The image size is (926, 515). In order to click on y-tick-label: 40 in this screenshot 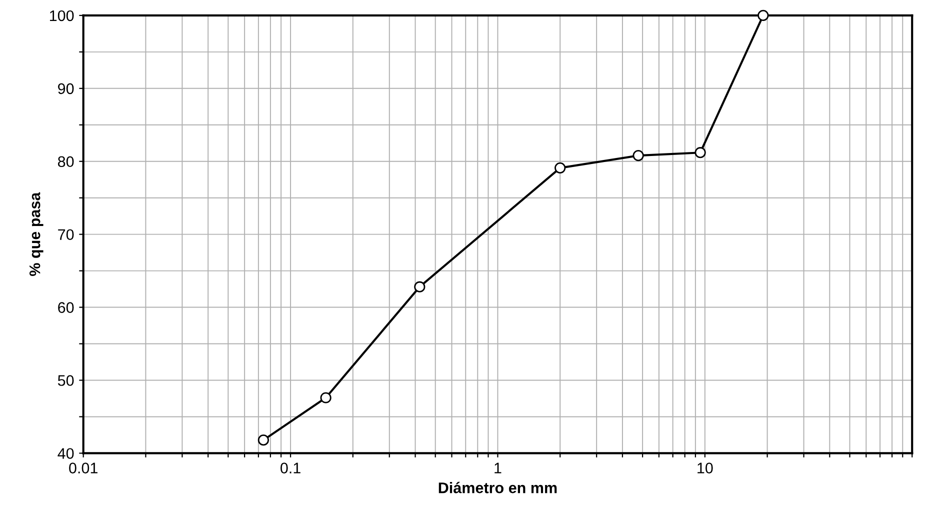, I will do `click(66, 453)`.